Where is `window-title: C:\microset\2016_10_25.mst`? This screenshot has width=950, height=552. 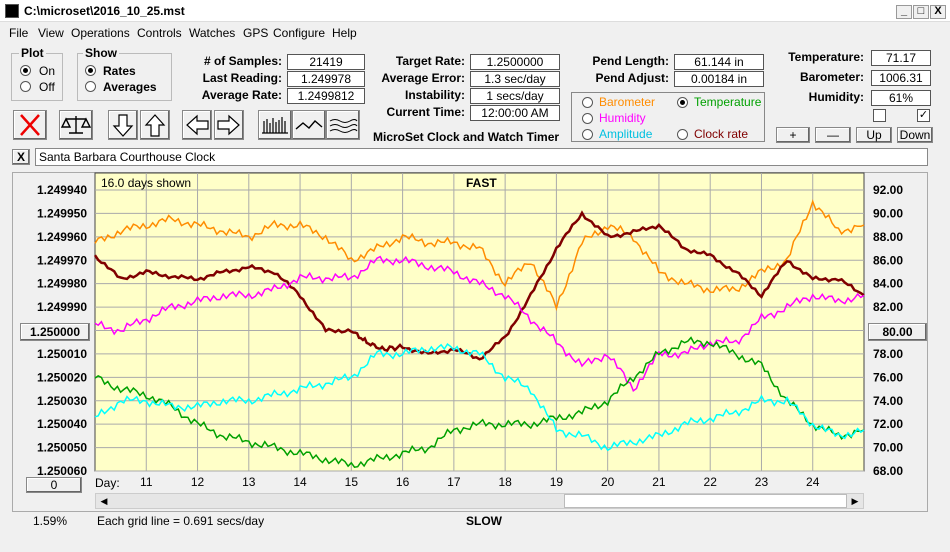
window-title: C:\microset\2016_10_25.mst is located at coordinates (104, 11).